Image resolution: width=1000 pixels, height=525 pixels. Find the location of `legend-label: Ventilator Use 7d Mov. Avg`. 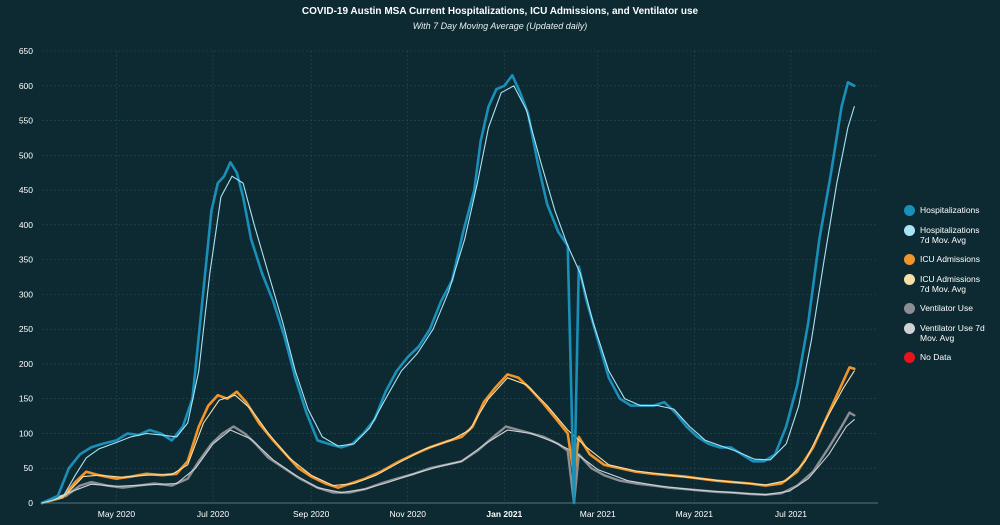

legend-label: Ventilator Use 7d Mov. Avg is located at coordinates (952, 333).